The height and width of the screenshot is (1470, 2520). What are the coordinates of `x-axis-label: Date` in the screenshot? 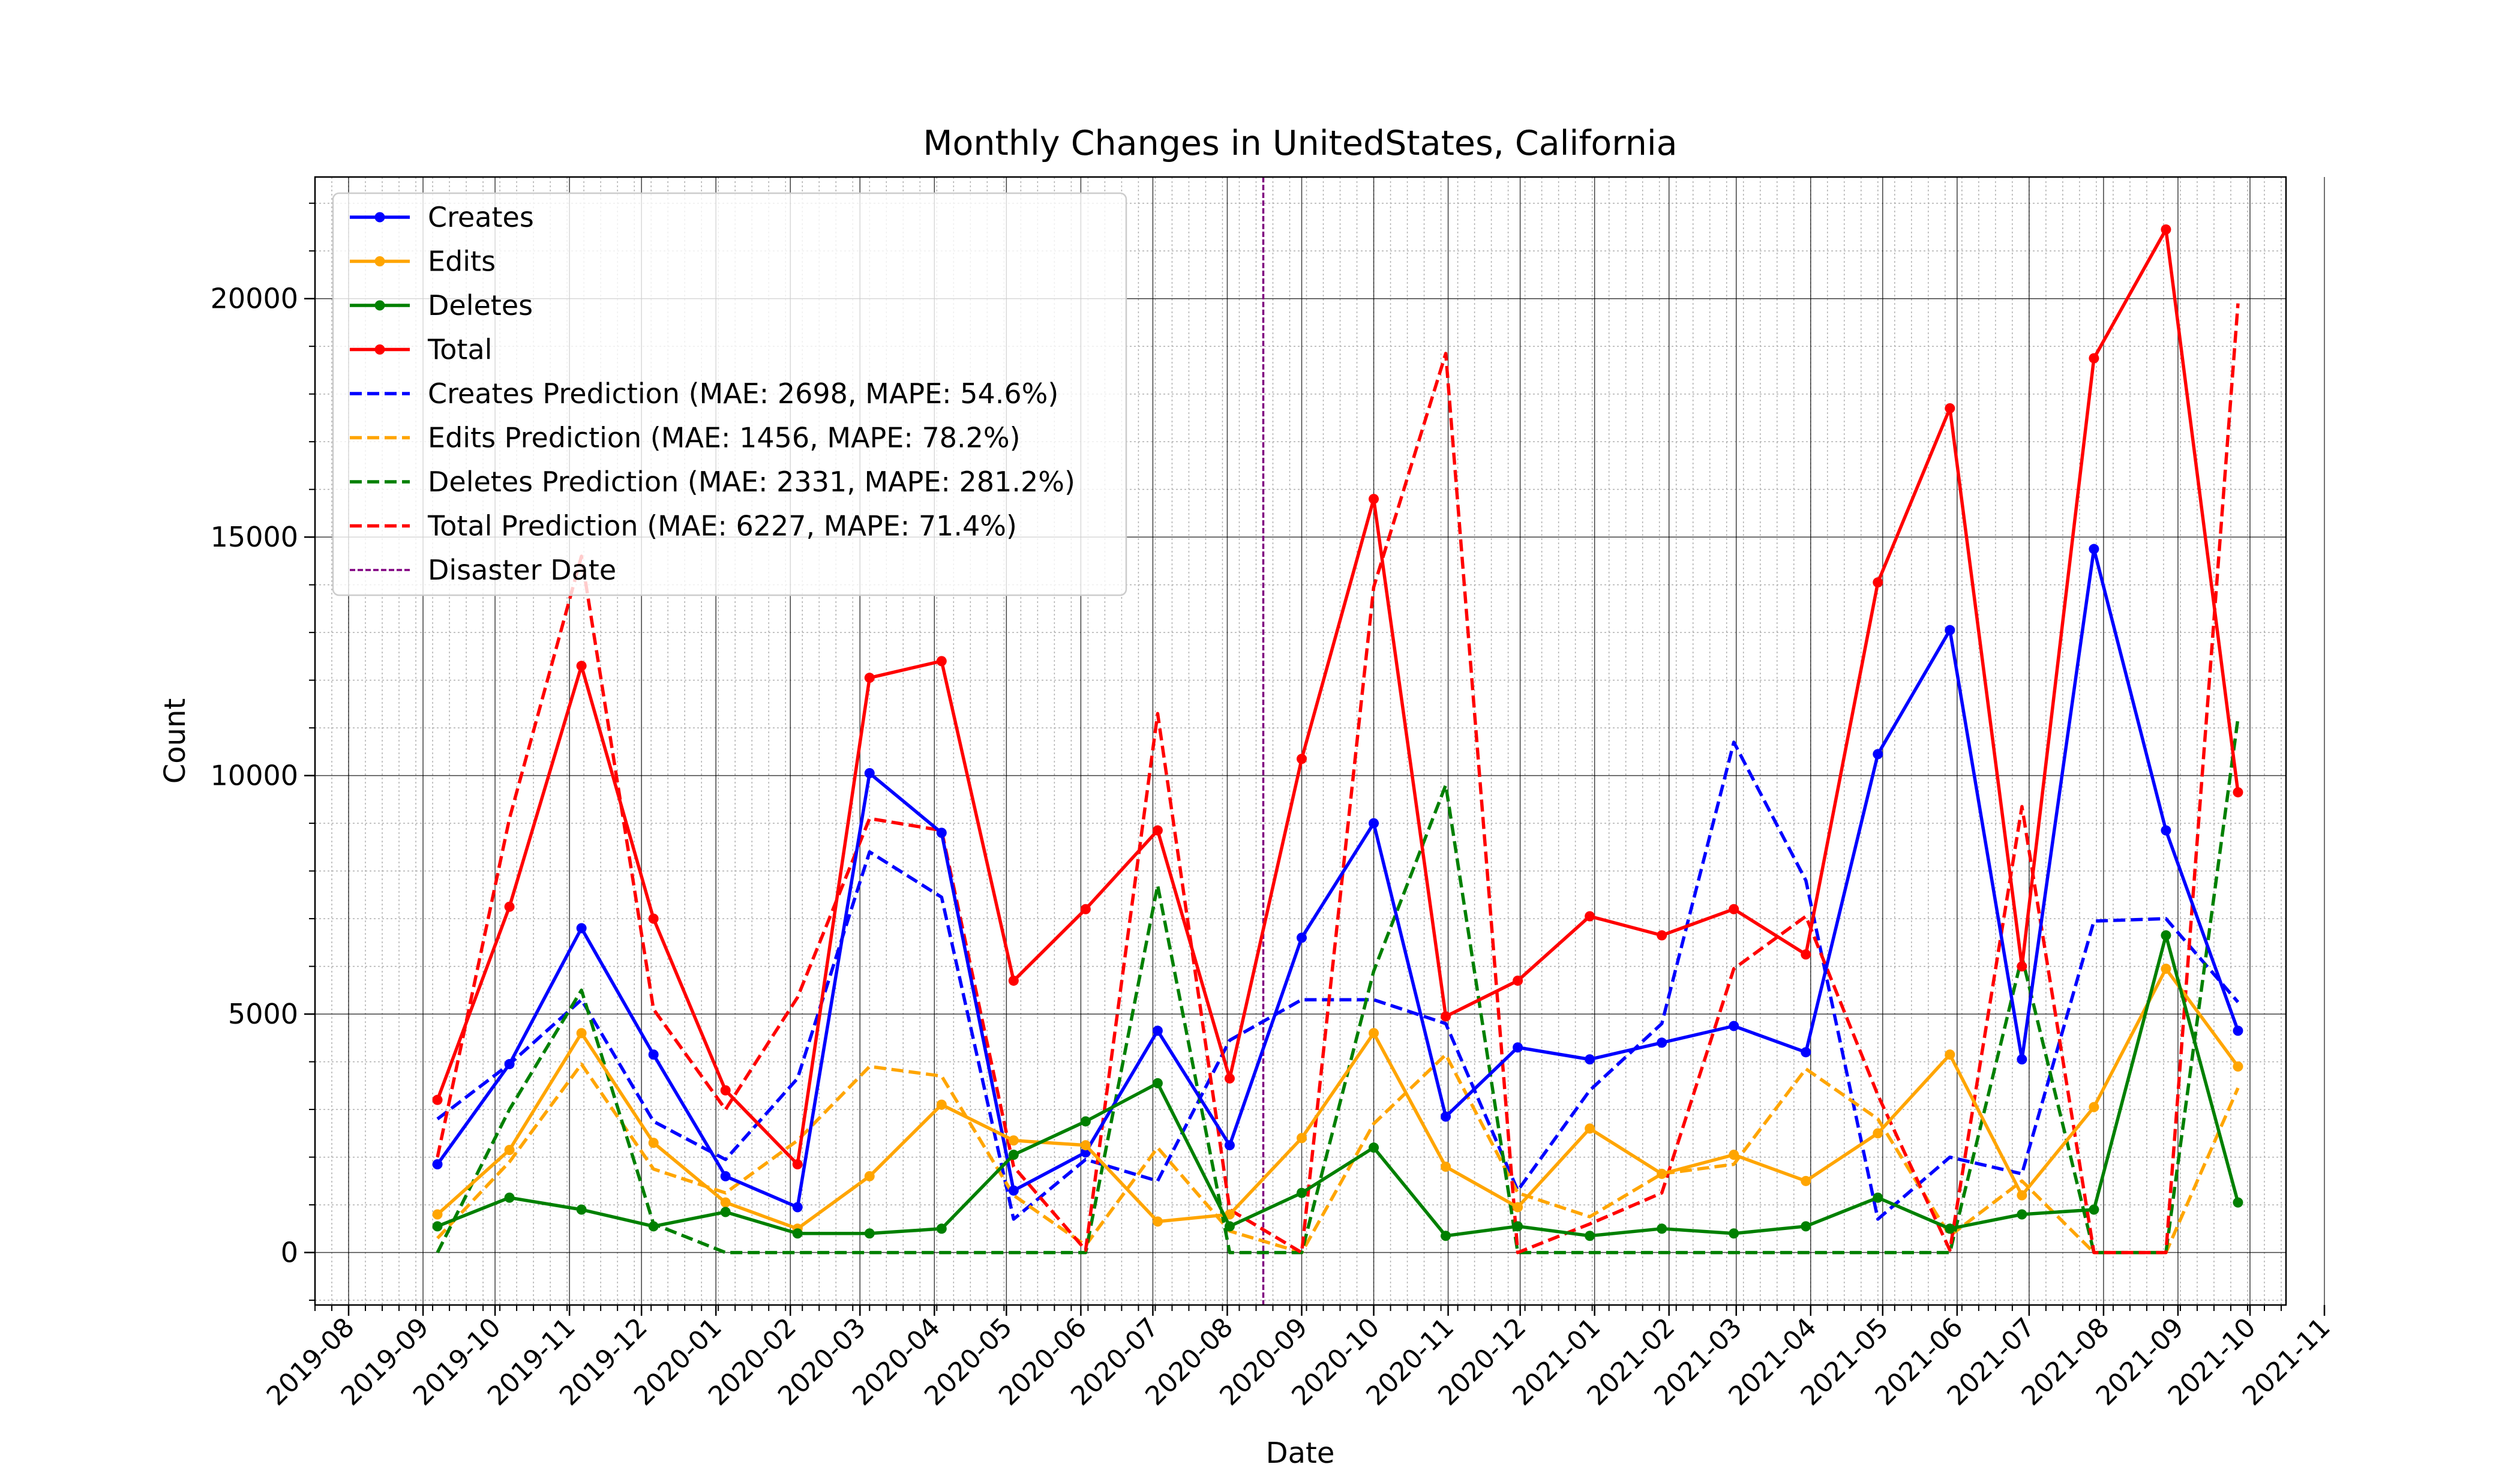 It's located at (1300, 1453).